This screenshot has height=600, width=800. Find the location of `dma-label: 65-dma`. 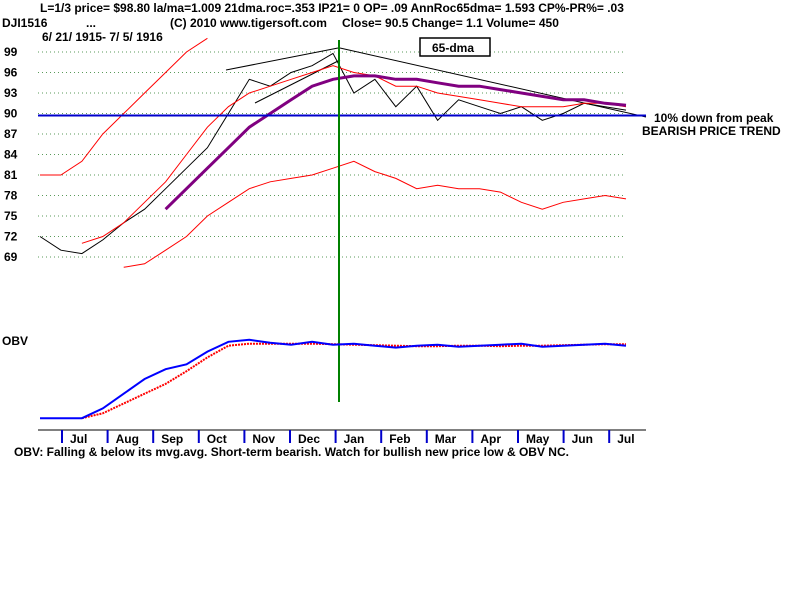

dma-label: 65-dma is located at coordinates (453, 48).